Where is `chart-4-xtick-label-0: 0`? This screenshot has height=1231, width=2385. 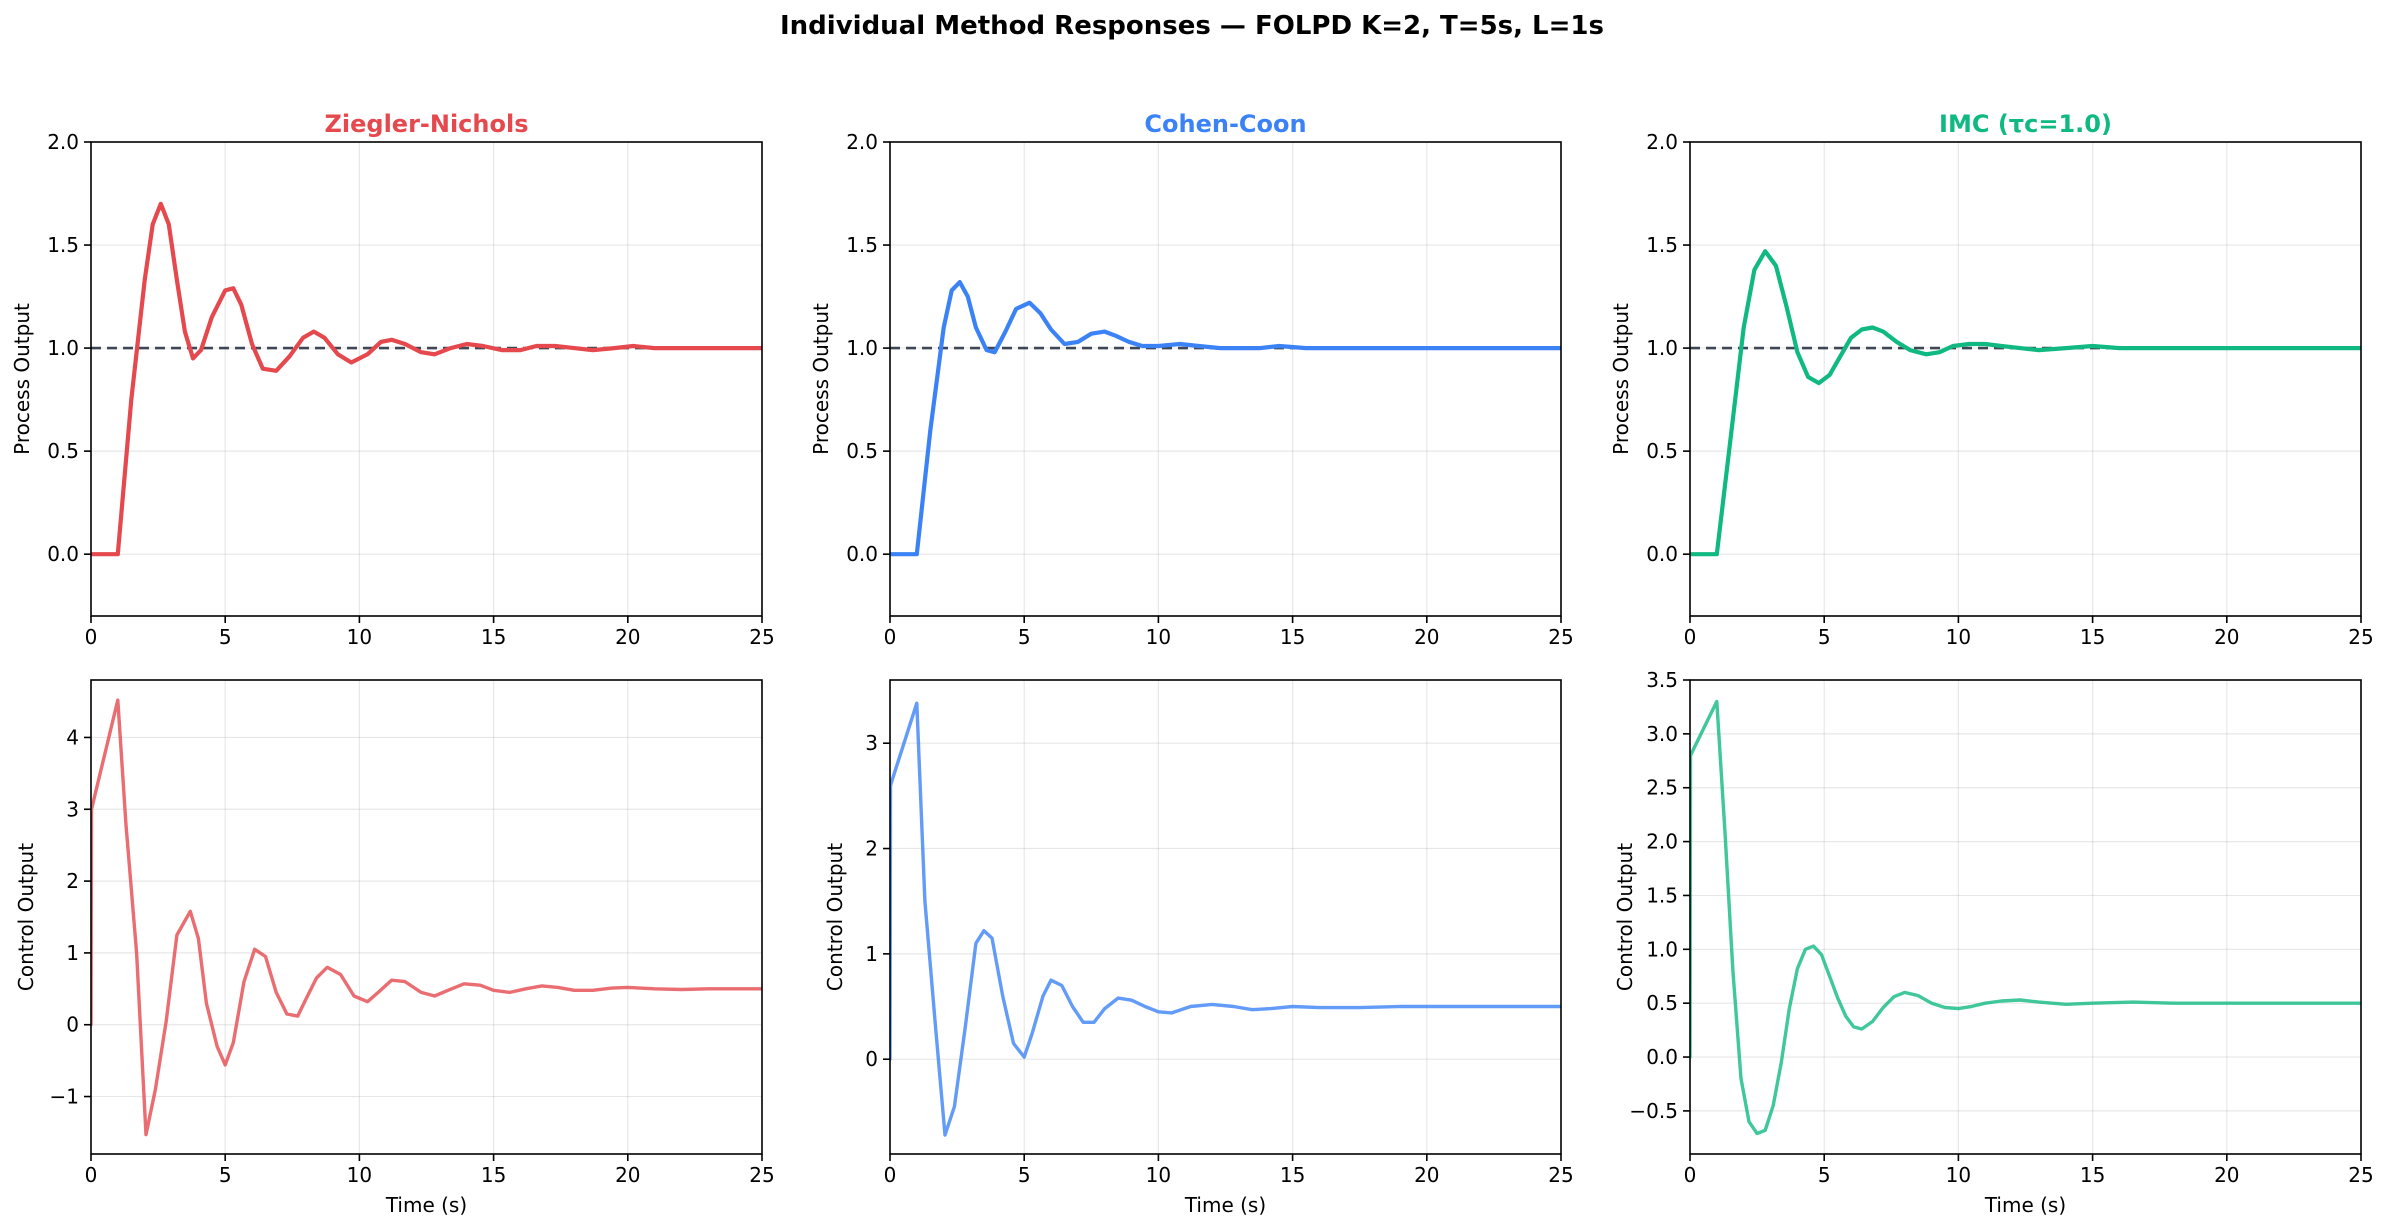
chart-4-xtick-label-0: 0 is located at coordinates (890, 1175).